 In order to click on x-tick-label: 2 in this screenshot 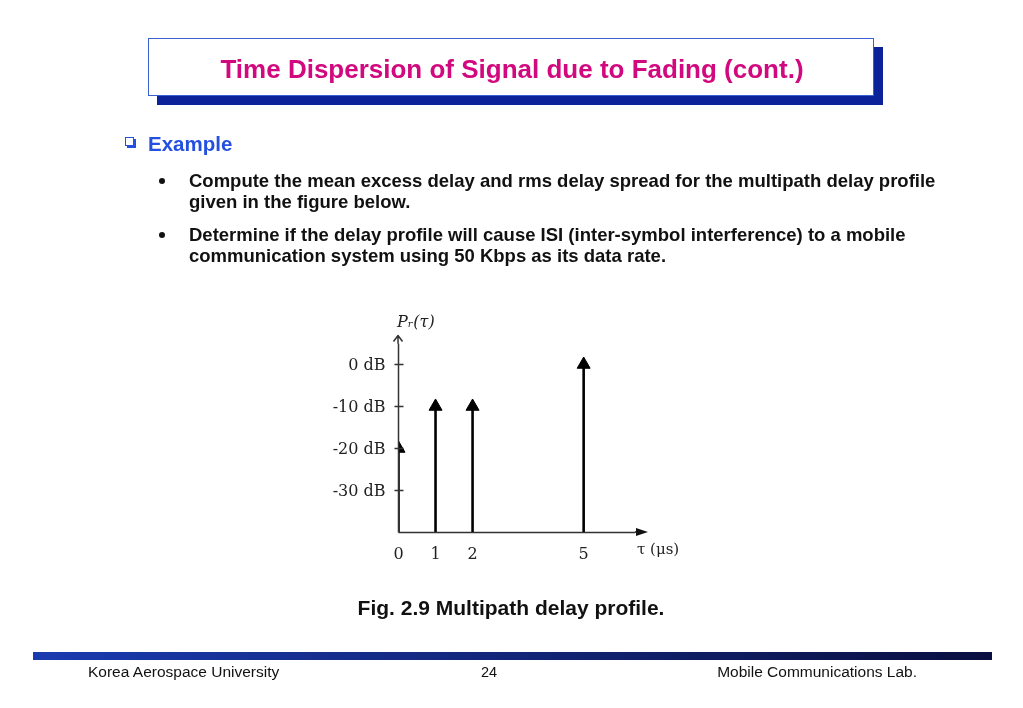, I will do `click(472, 553)`.